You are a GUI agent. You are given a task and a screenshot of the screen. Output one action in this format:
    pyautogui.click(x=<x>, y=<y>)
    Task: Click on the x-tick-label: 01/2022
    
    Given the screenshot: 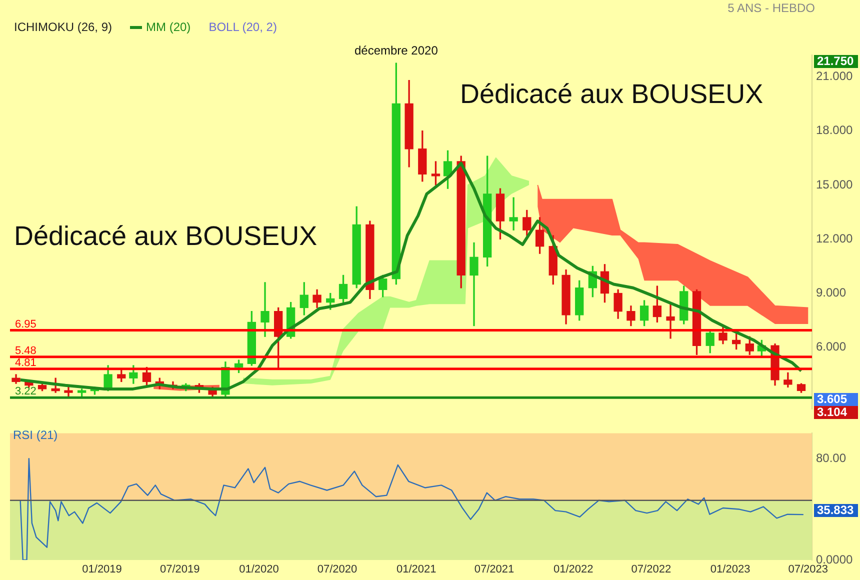 What is the action you would take?
    pyautogui.click(x=573, y=570)
    